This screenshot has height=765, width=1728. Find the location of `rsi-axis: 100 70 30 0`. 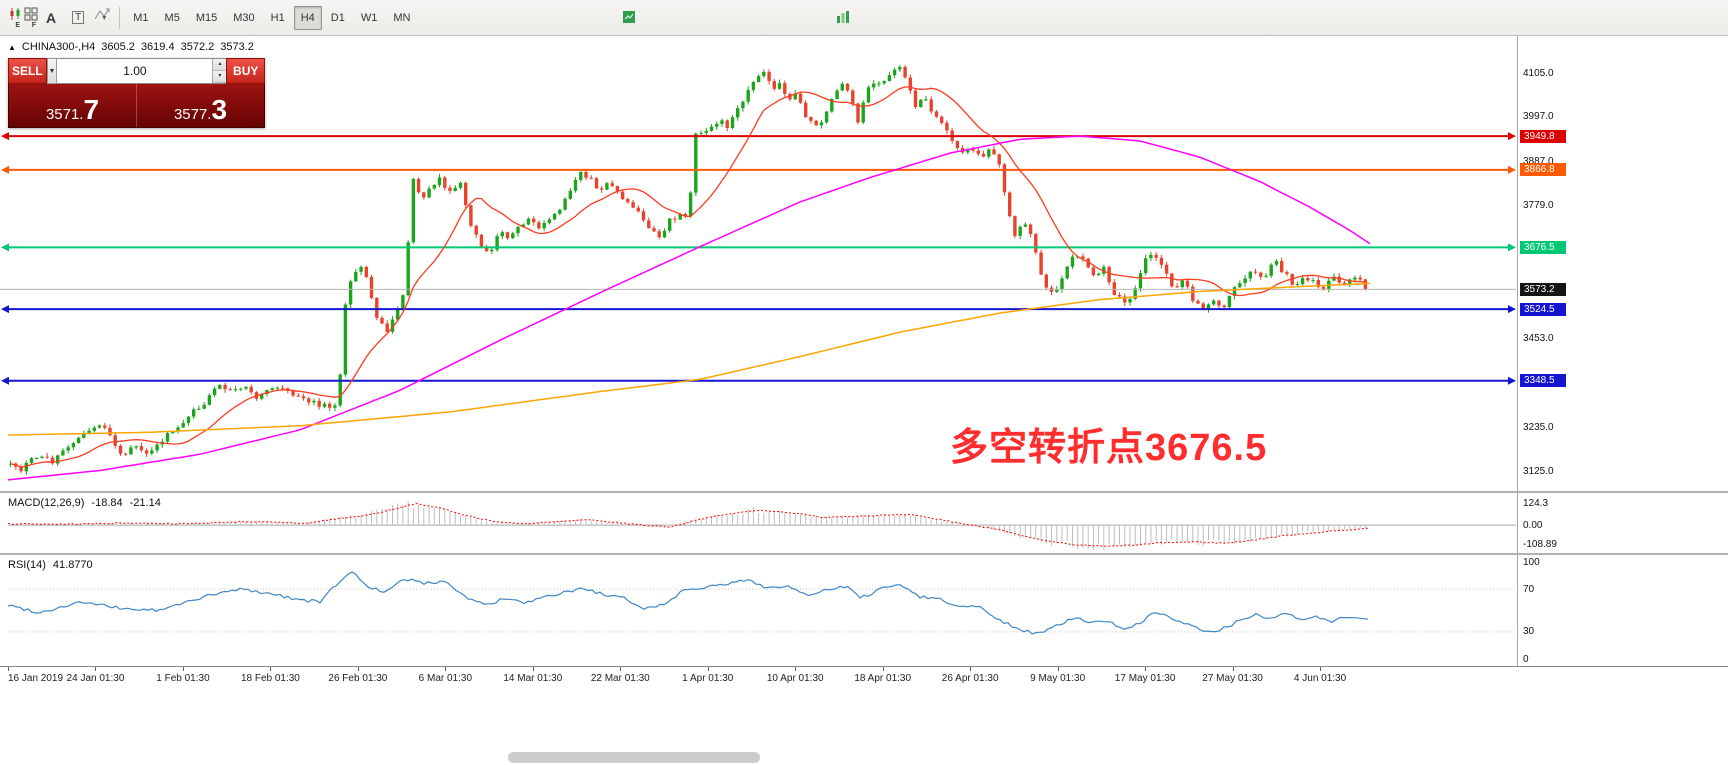

rsi-axis: 100 70 30 0 is located at coordinates (1551, 610).